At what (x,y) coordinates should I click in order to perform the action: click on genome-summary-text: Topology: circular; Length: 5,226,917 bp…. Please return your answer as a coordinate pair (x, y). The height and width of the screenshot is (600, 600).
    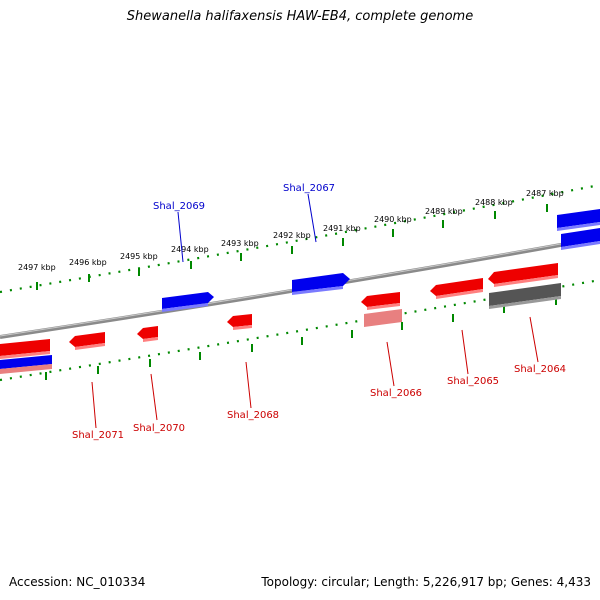
    Looking at the image, I should click on (426, 582).